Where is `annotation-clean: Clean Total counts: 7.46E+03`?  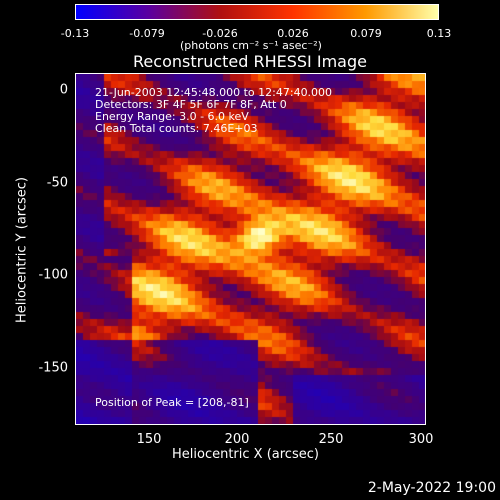 annotation-clean: Clean Total counts: 7.46E+03 is located at coordinates (176, 128).